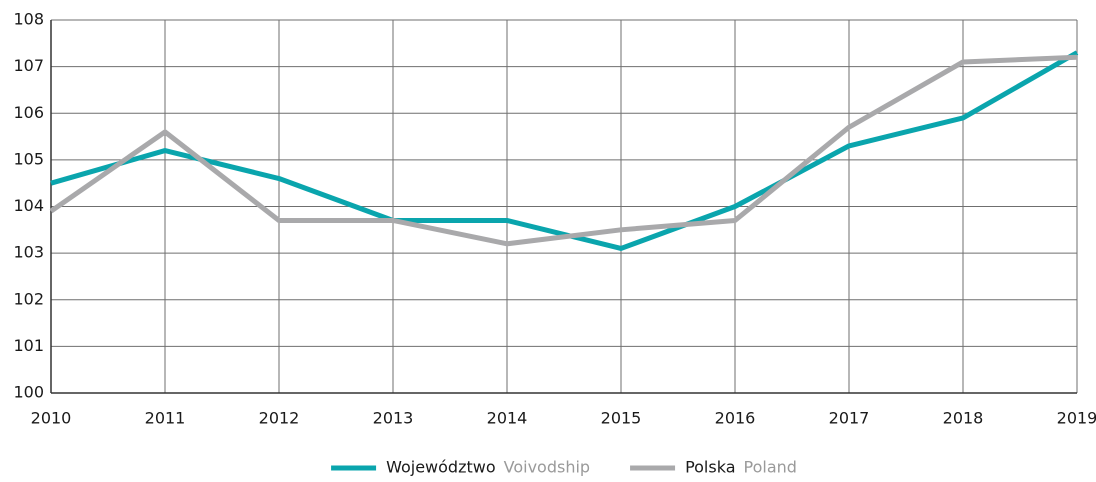 This screenshot has width=1096, height=482. Describe the element at coordinates (28, 298) in the screenshot. I see `y-tick-label: 102` at that location.